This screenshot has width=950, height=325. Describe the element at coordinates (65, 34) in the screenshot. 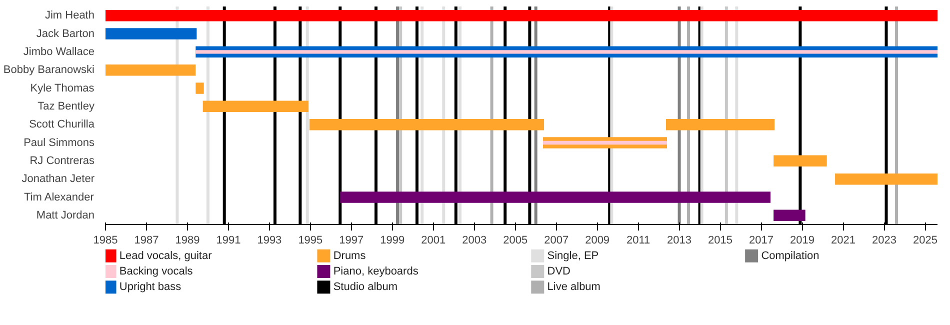

I see `y-tick-label: Jack Barton` at that location.